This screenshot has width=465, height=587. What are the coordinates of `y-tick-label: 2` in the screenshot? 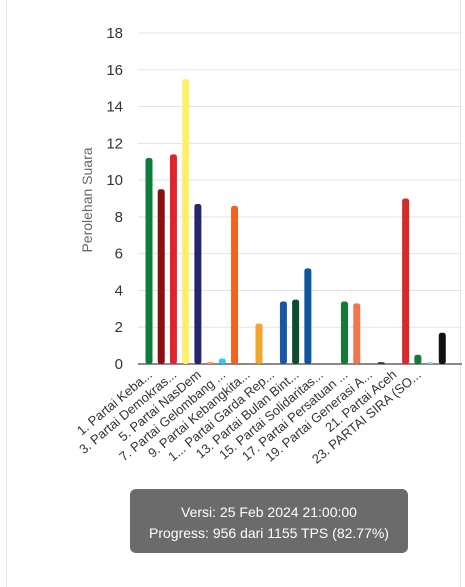 It's located at (119, 327).